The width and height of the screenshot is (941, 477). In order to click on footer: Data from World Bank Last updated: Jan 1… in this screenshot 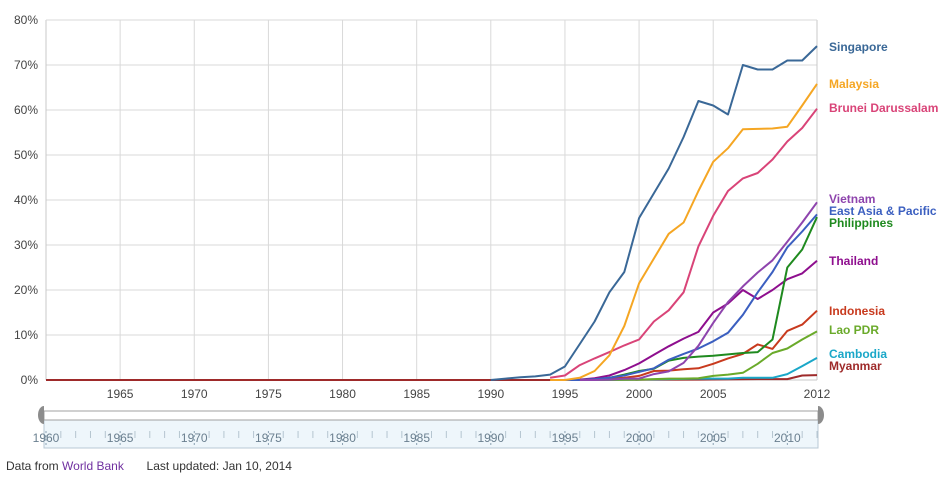, I will do `click(149, 466)`.